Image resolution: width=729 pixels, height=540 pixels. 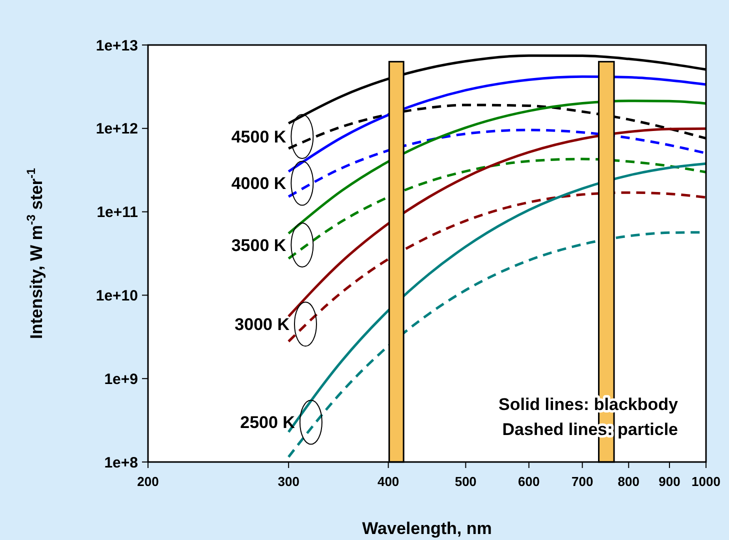 What do you see at coordinates (121, 379) in the screenshot?
I see `y-tick-label: 1e+9` at bounding box center [121, 379].